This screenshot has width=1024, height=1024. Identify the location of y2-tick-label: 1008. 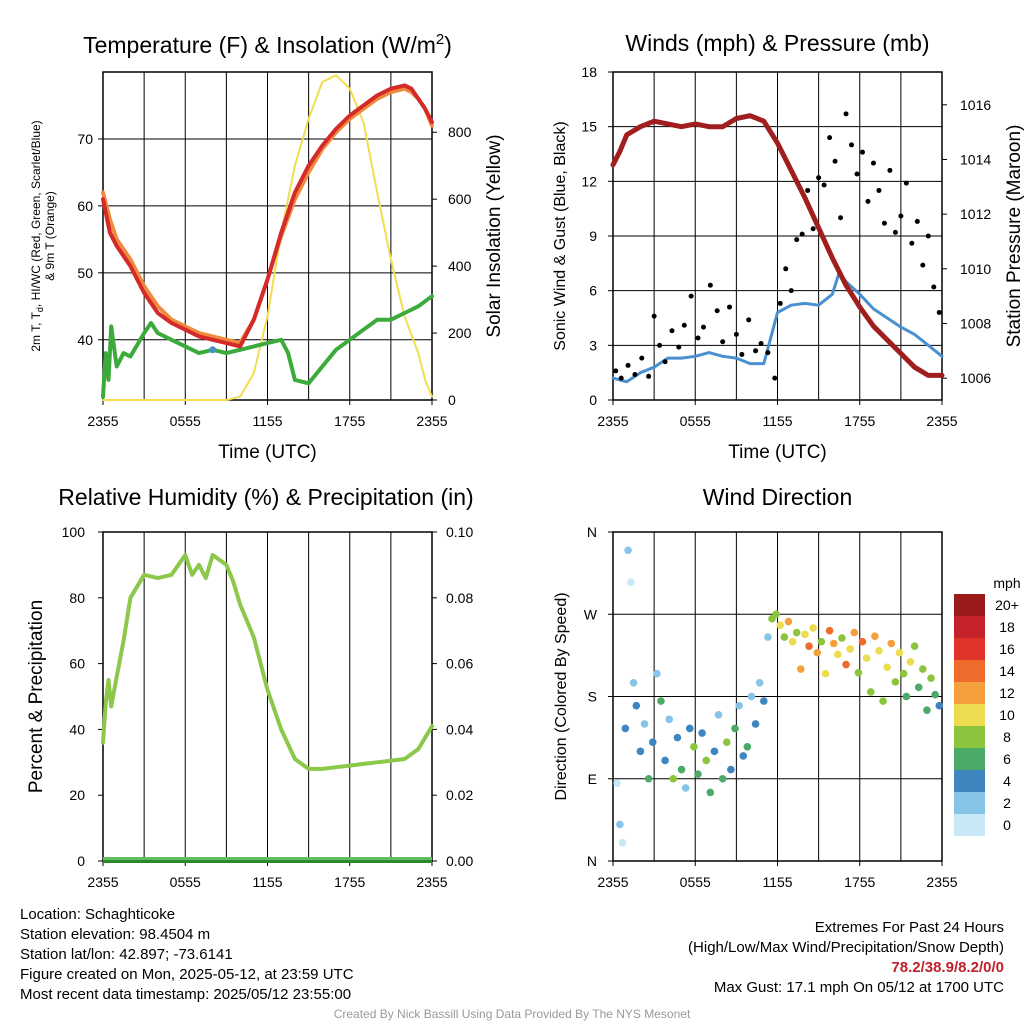
(975, 323).